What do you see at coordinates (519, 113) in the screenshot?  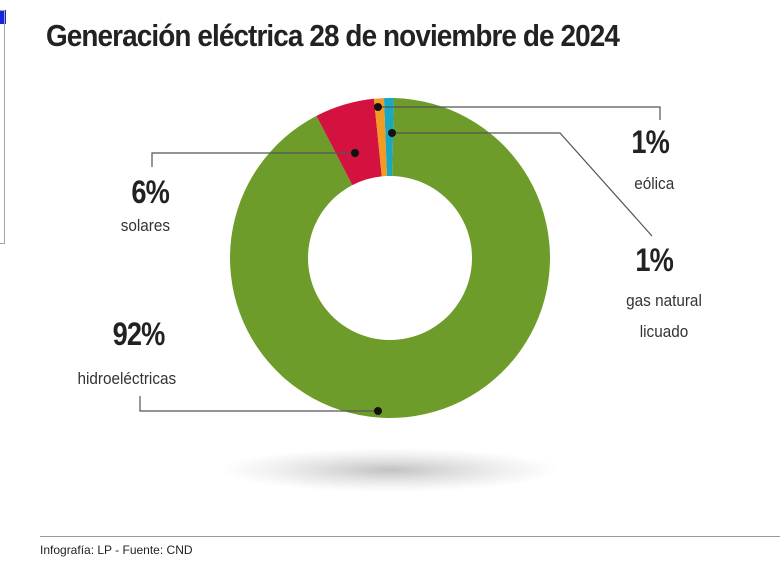 I see `leader-eolica` at bounding box center [519, 113].